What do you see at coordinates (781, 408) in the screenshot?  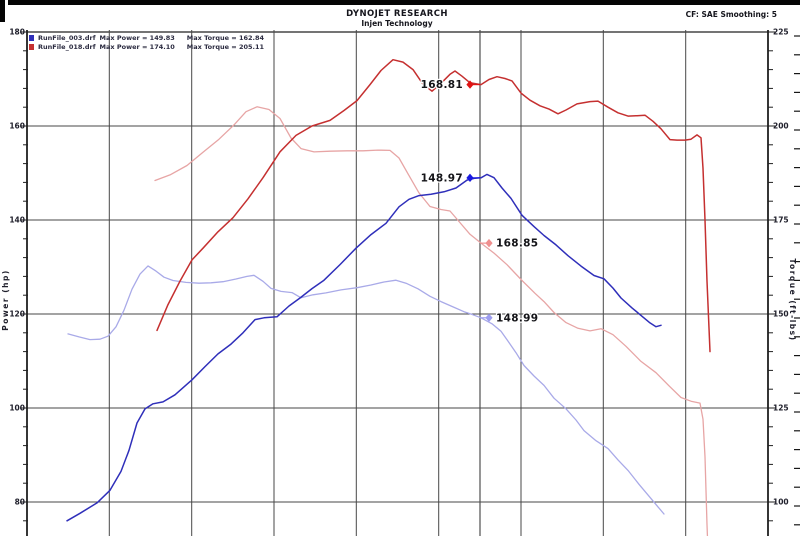 I see `right-tick-label: 125` at bounding box center [781, 408].